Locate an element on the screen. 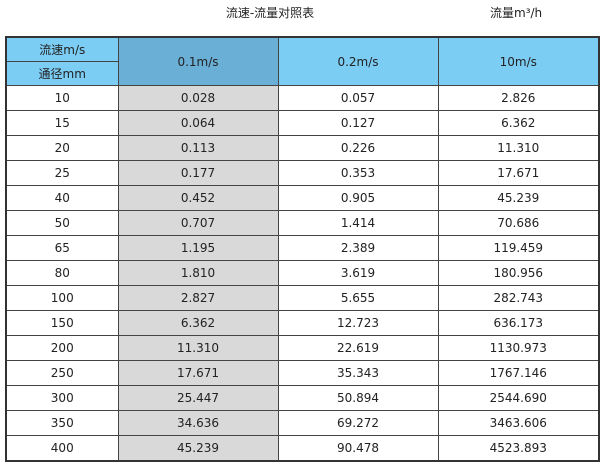  table-row: 10 0.028 0.057 2.826 is located at coordinates (302, 98).